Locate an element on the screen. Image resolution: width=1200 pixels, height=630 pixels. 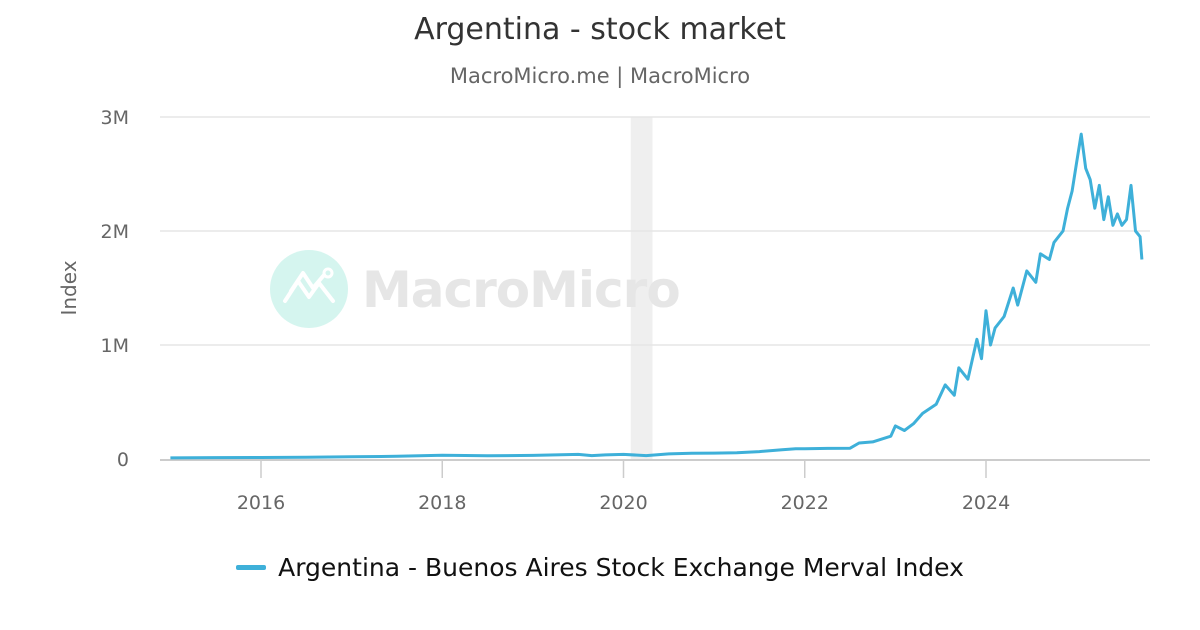
chart-subtitle: MacroMicro.me | MacroMicro is located at coordinates (600, 76).